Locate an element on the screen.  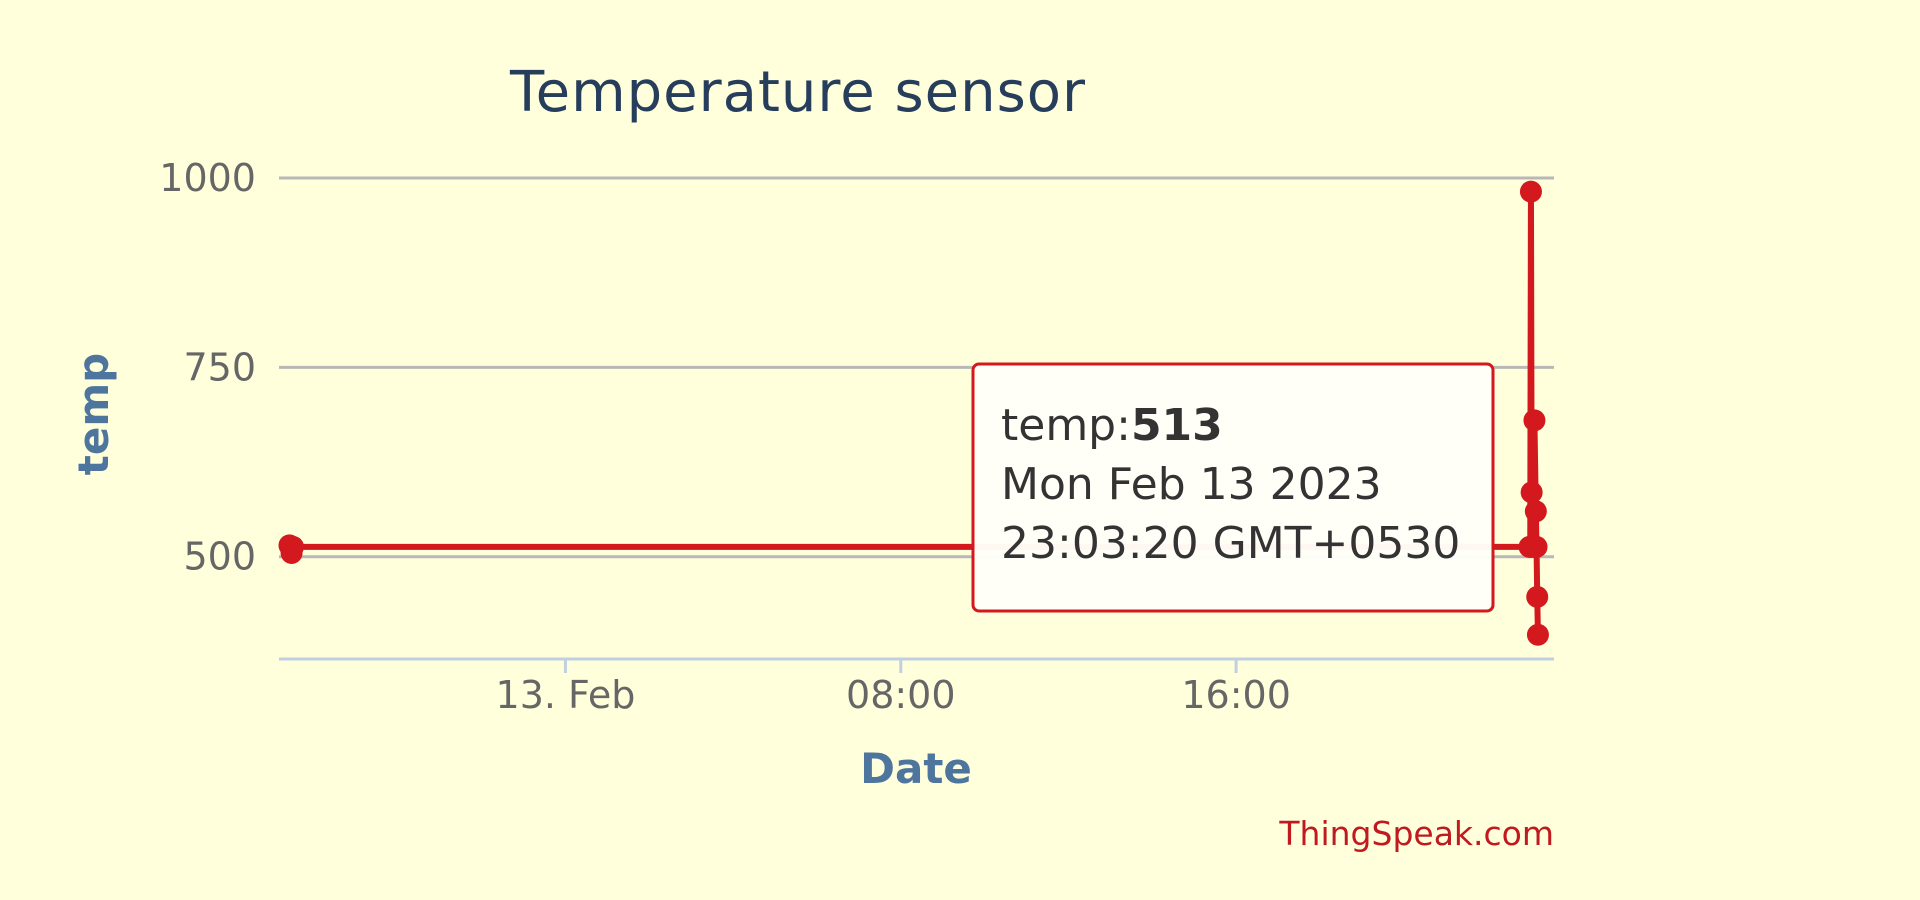
credits-link: ThingSpeak.com is located at coordinates (1416, 833).